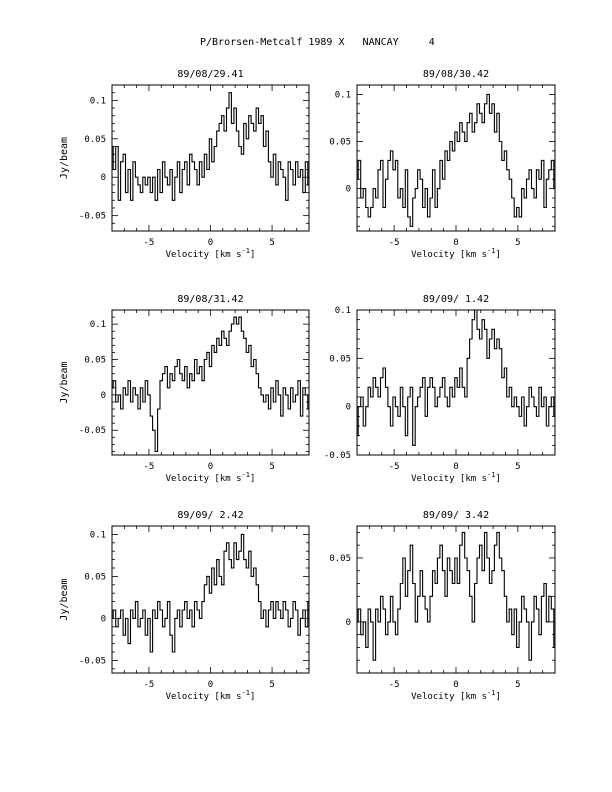  What do you see at coordinates (456, 515) in the screenshot?
I see `panel-title: 89/09/ 3.42` at bounding box center [456, 515].